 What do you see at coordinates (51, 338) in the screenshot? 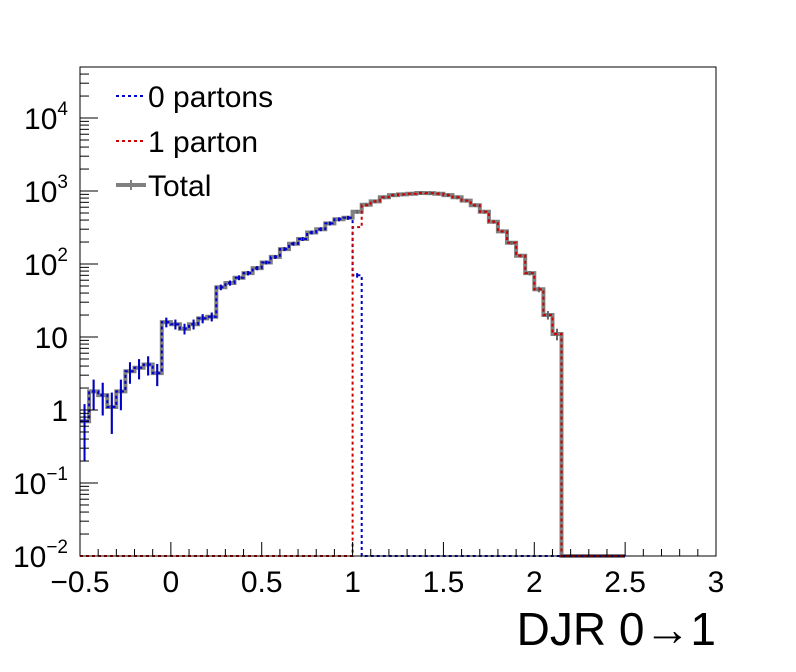
I see `y-tick-label: 10` at bounding box center [51, 338].